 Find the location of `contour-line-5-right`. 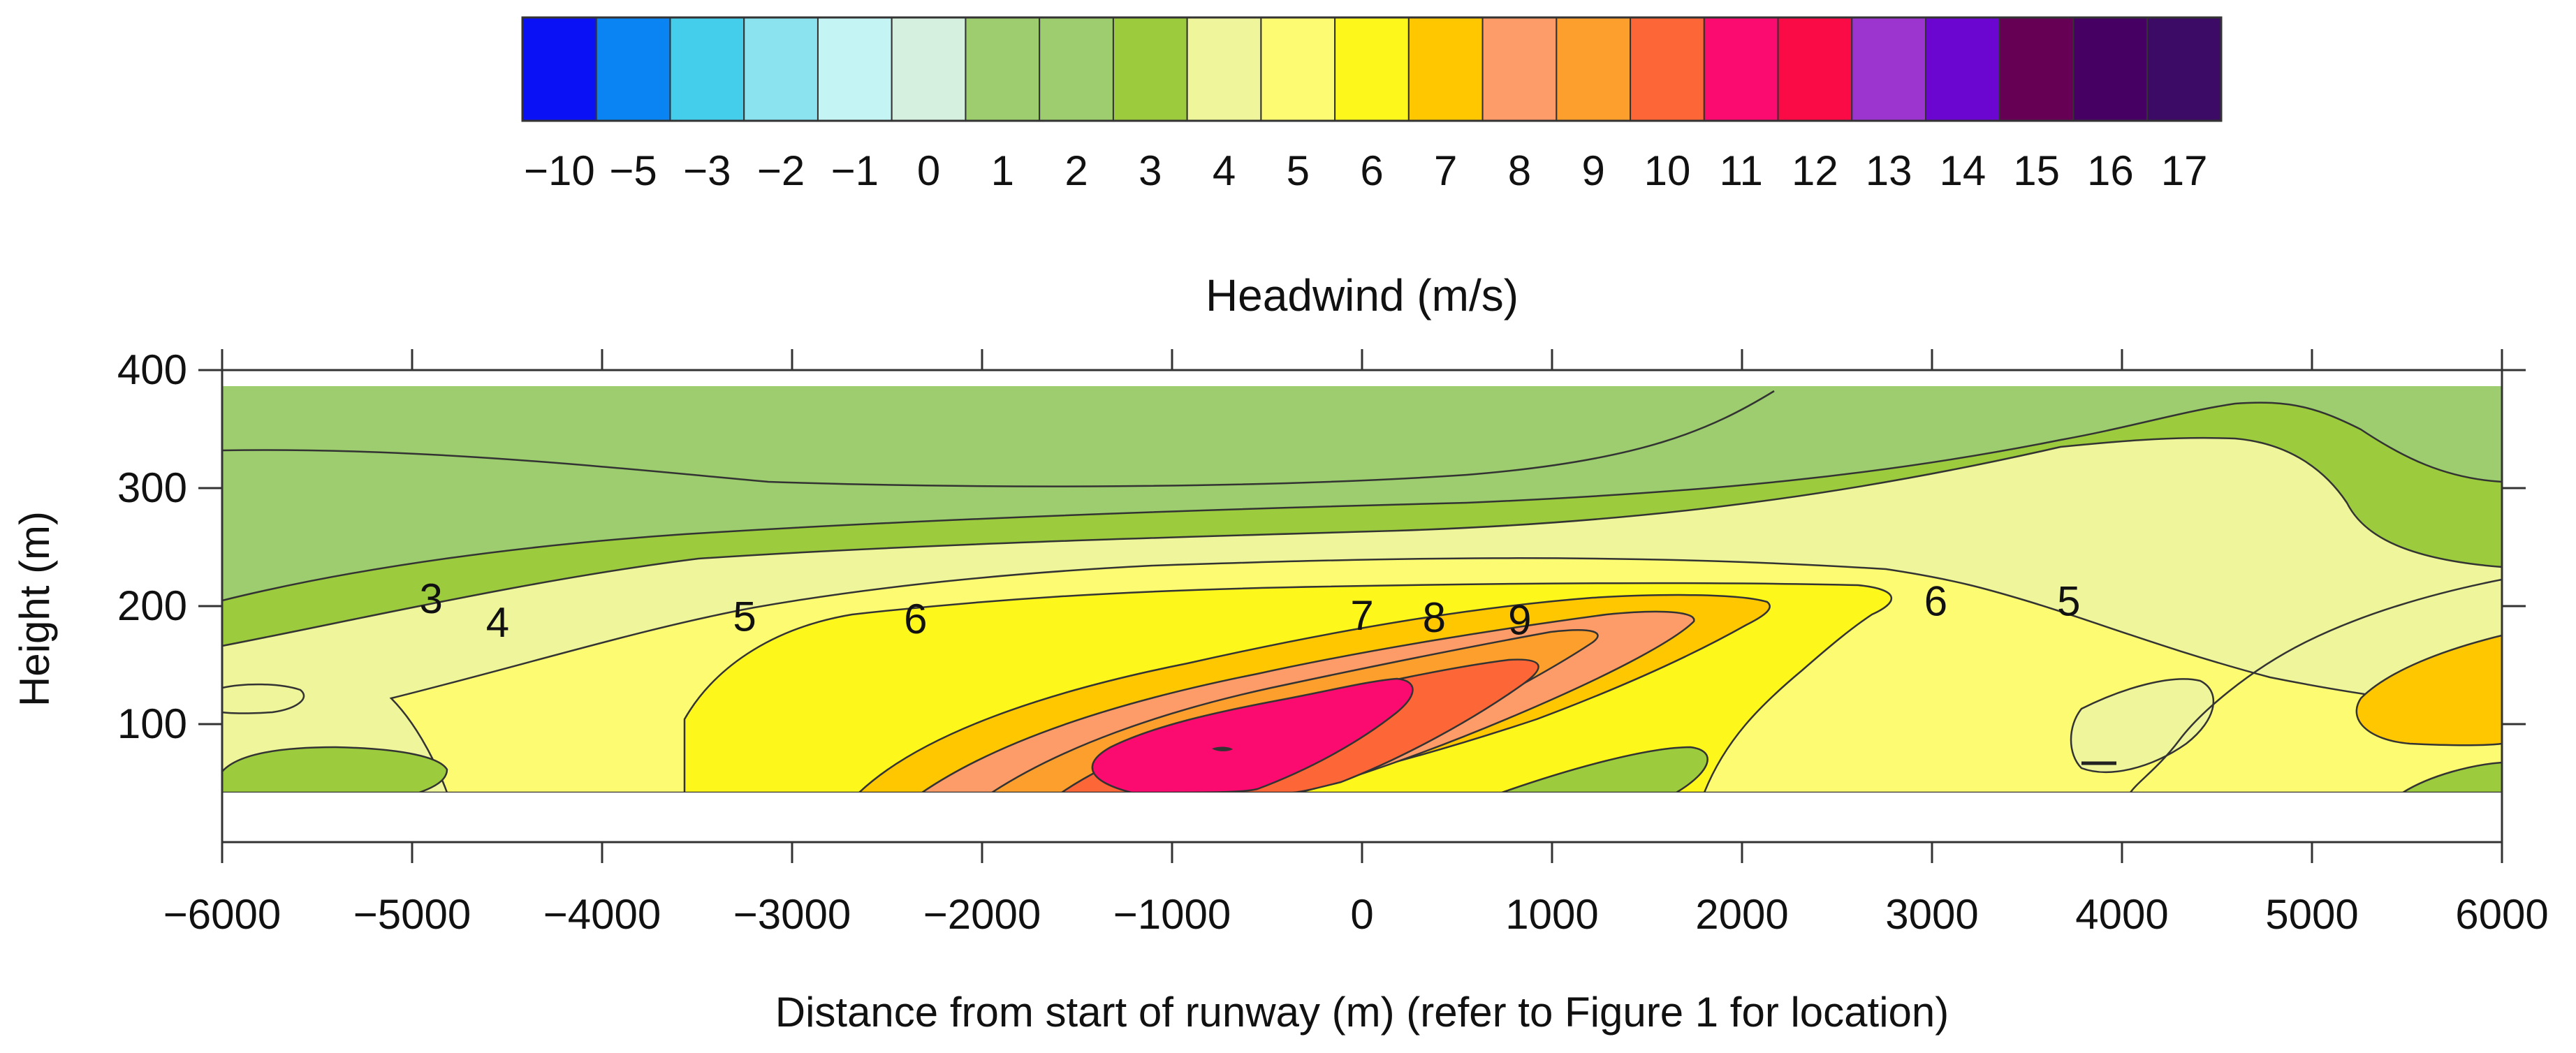

contour-line-5-right is located at coordinates (2315, 685).